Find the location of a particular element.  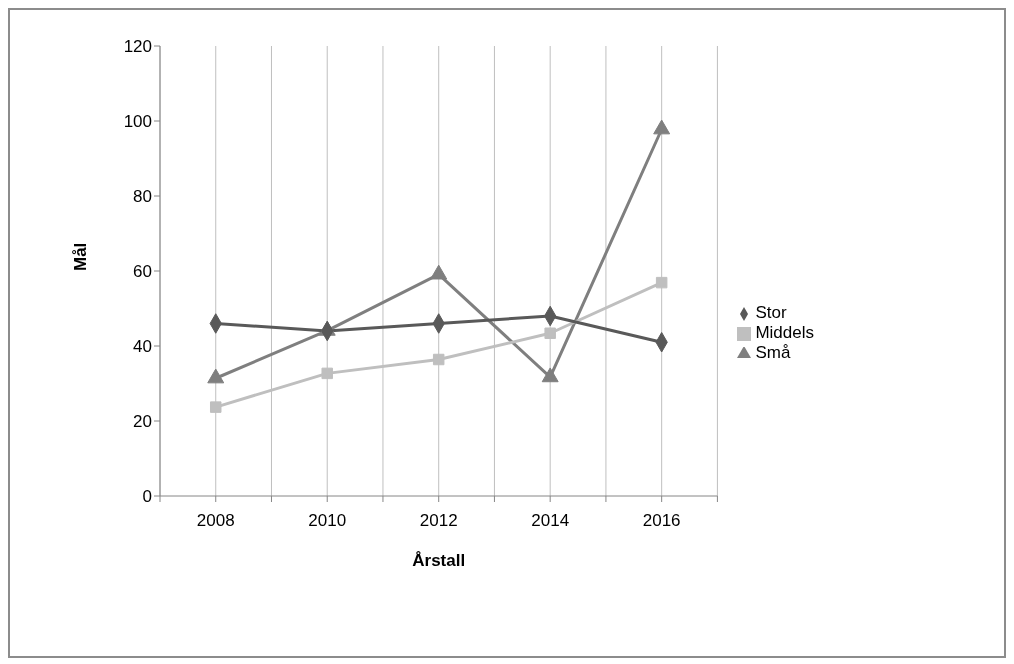

y-axis-title: Mål is located at coordinates (81, 256).